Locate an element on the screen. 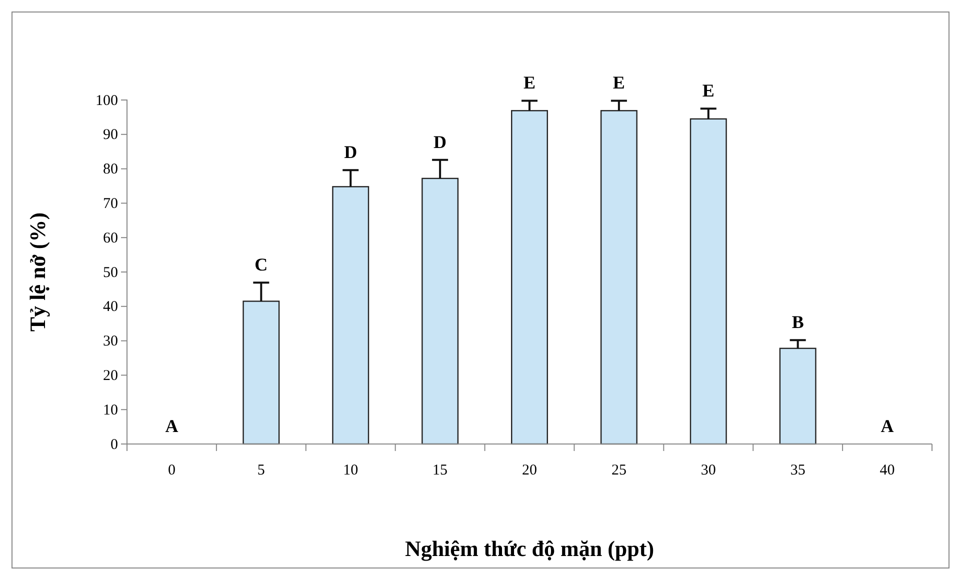 Image resolution: width=961 pixels, height=572 pixels. x-axis-title: Nghiệm thức độ mặn (ppt) is located at coordinates (529, 548).